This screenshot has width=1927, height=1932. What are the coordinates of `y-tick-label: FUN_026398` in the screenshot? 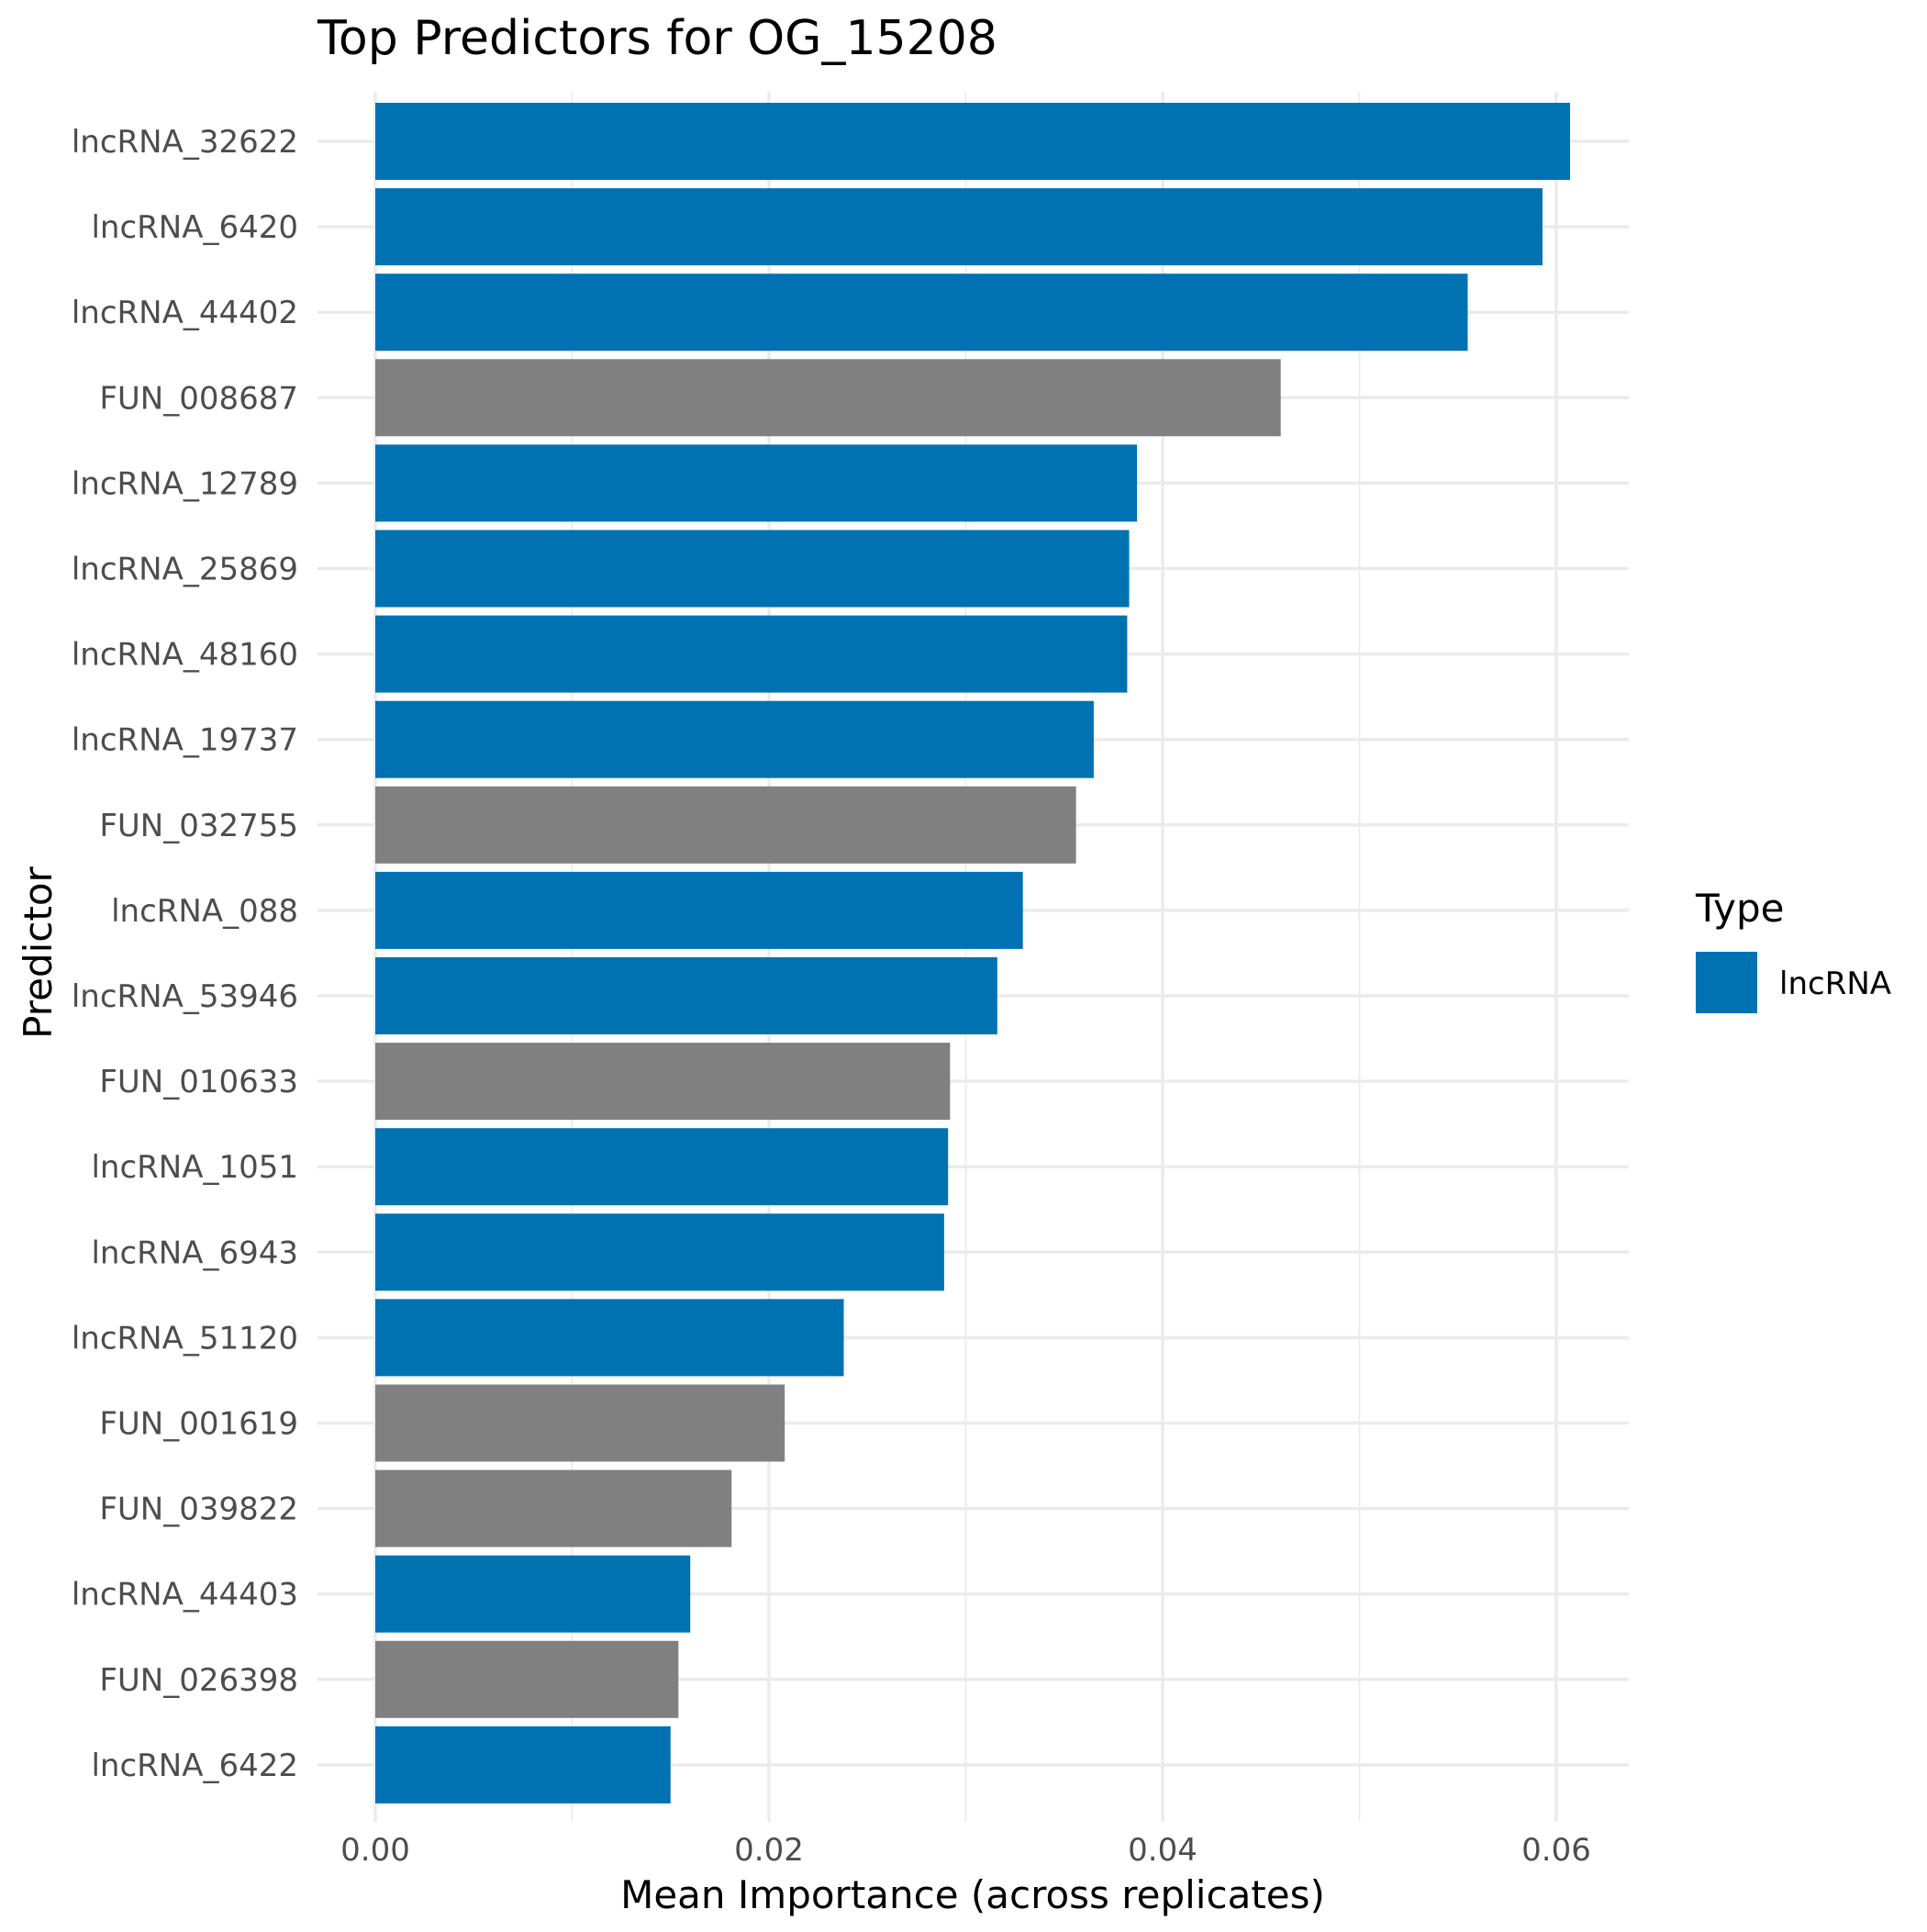 It's located at (198, 1680).